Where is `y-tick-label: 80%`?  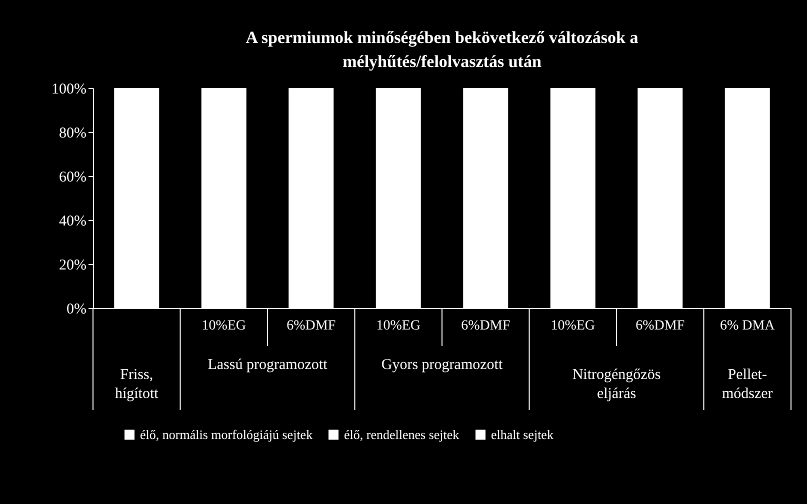 y-tick-label: 80% is located at coordinates (72, 134).